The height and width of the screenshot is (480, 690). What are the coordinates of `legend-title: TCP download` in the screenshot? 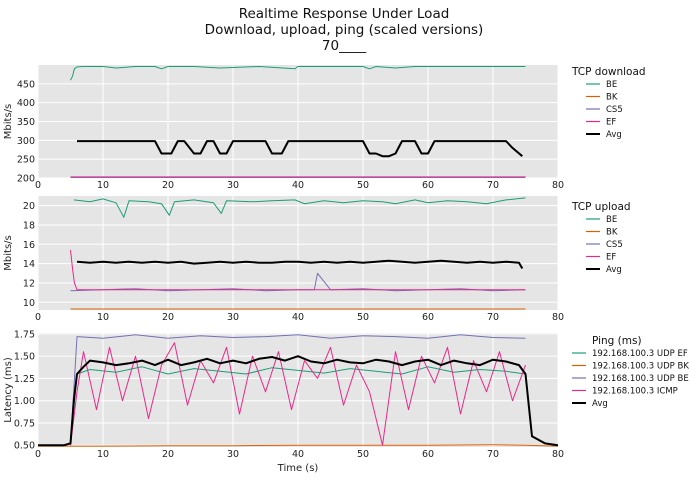 It's located at (608, 72).